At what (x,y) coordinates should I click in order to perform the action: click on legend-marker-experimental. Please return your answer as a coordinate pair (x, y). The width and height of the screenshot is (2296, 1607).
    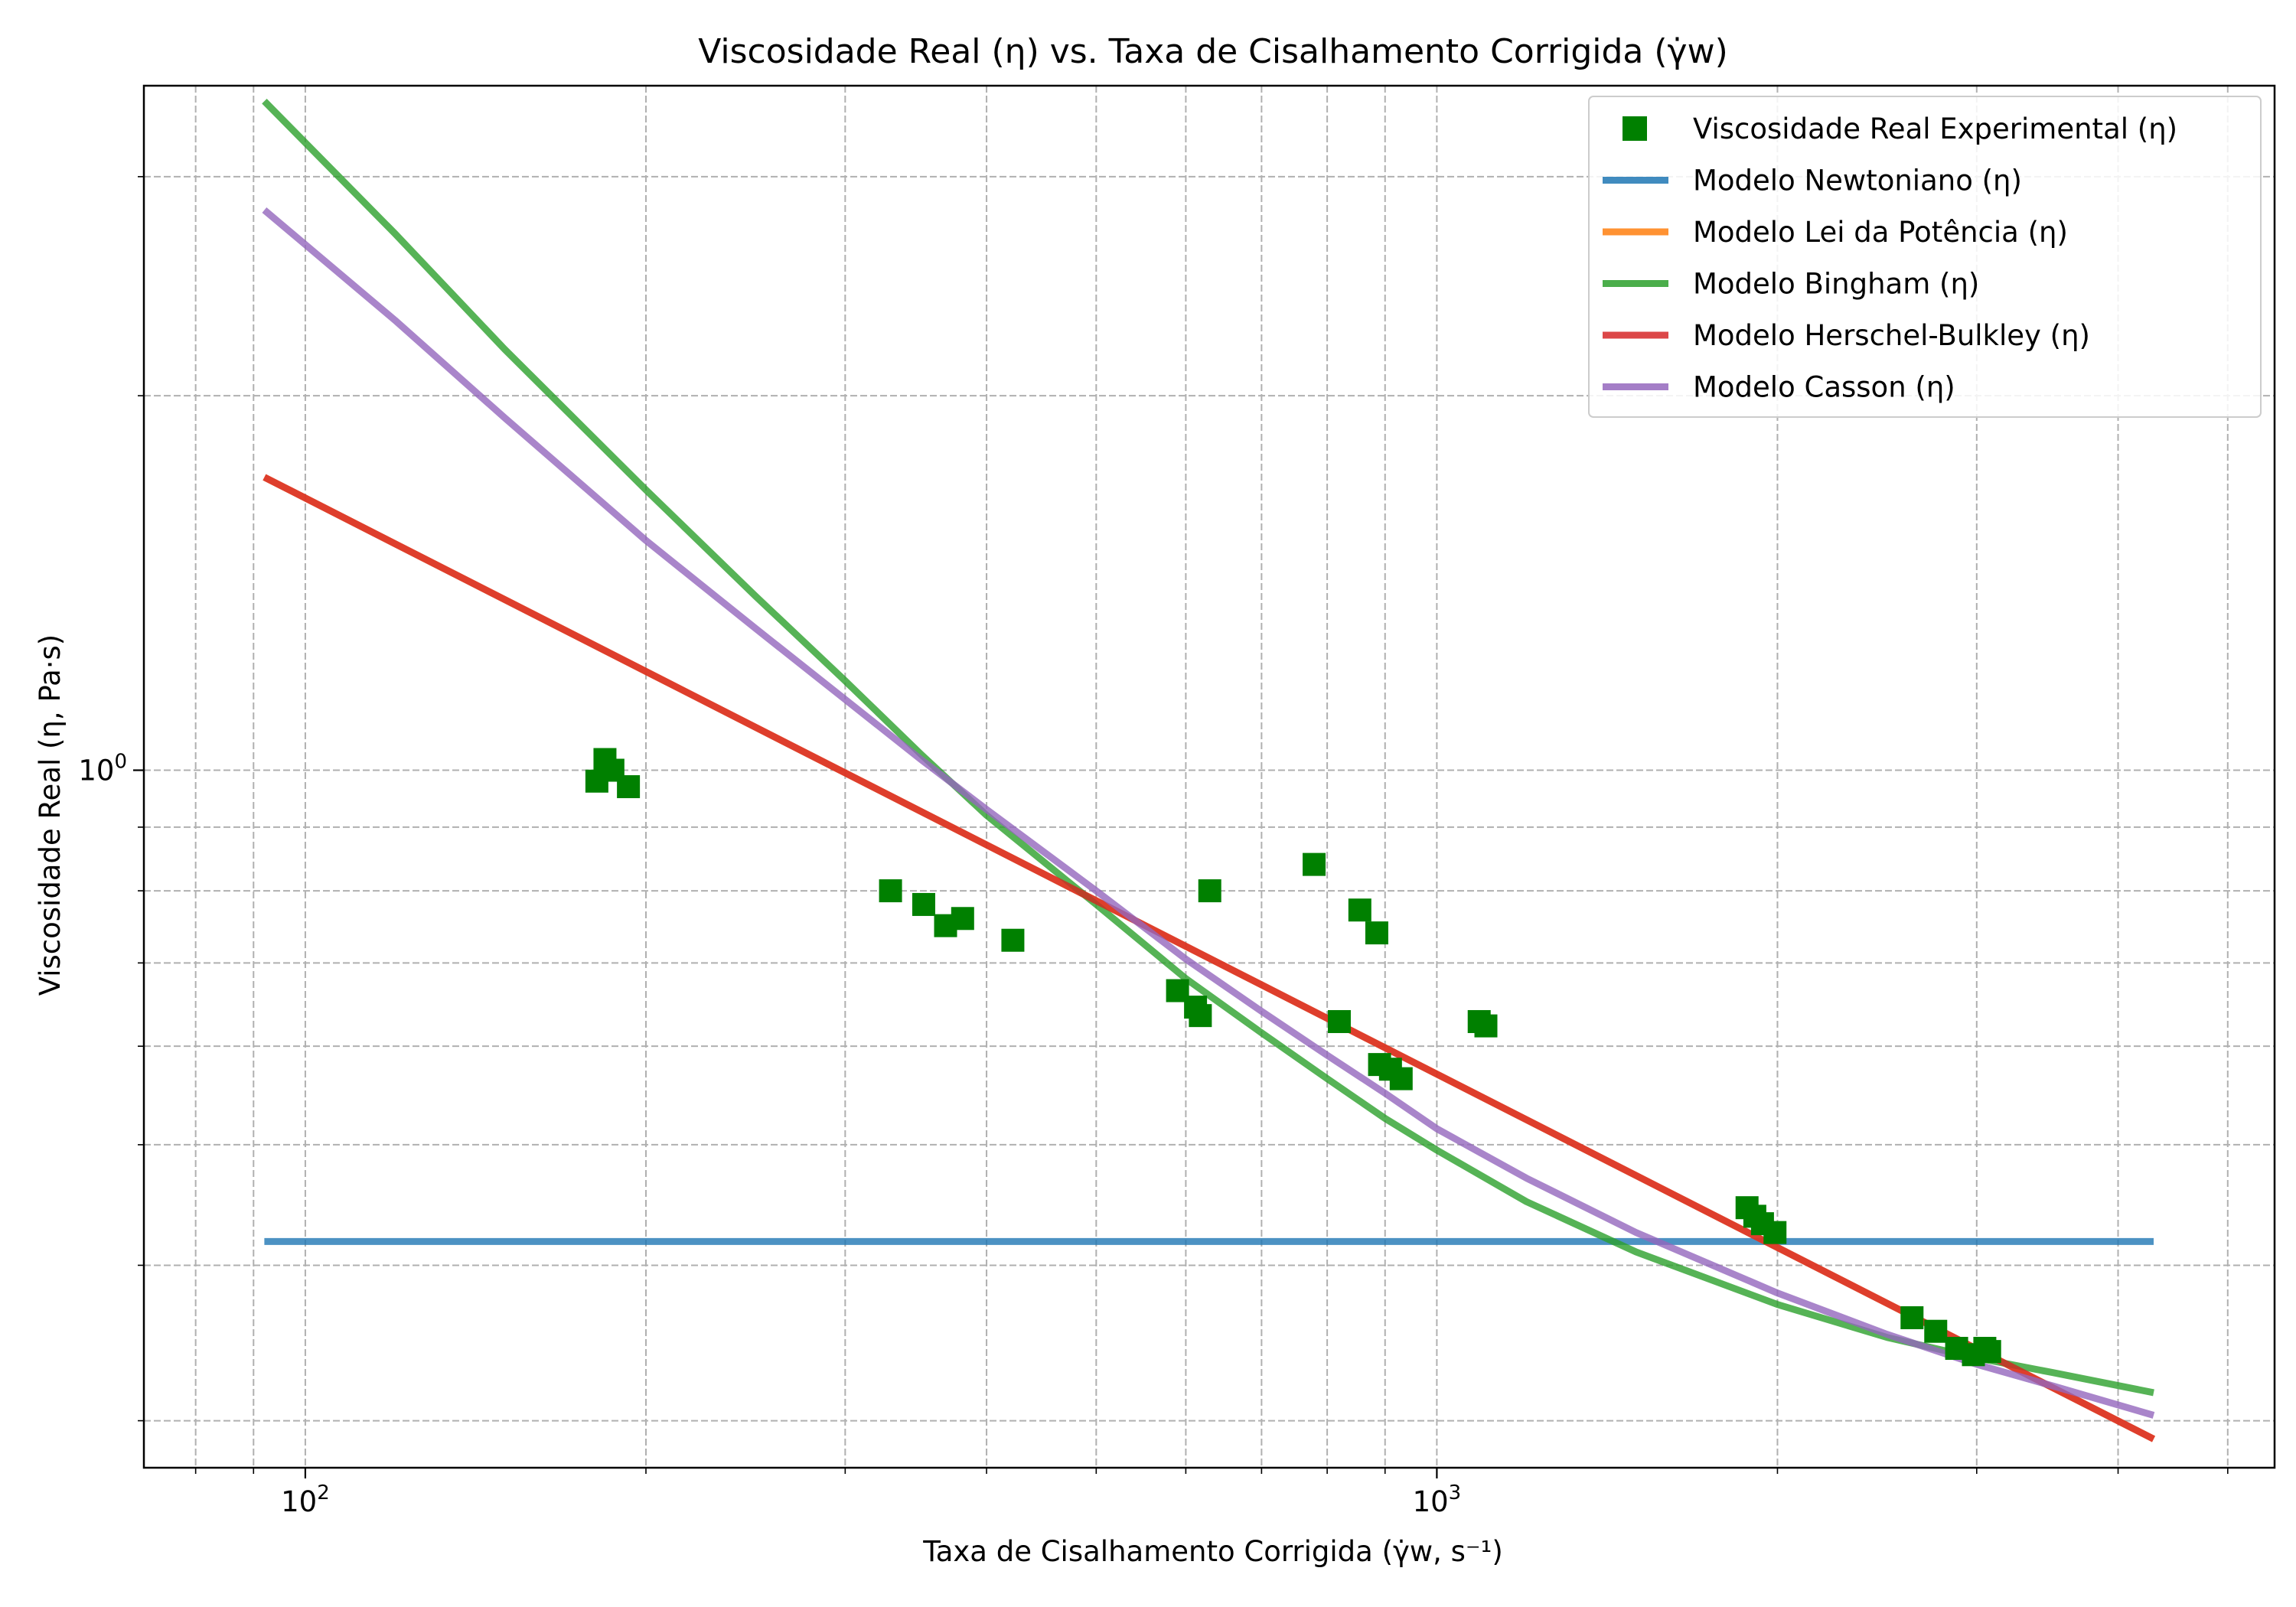
    Looking at the image, I should click on (1635, 128).